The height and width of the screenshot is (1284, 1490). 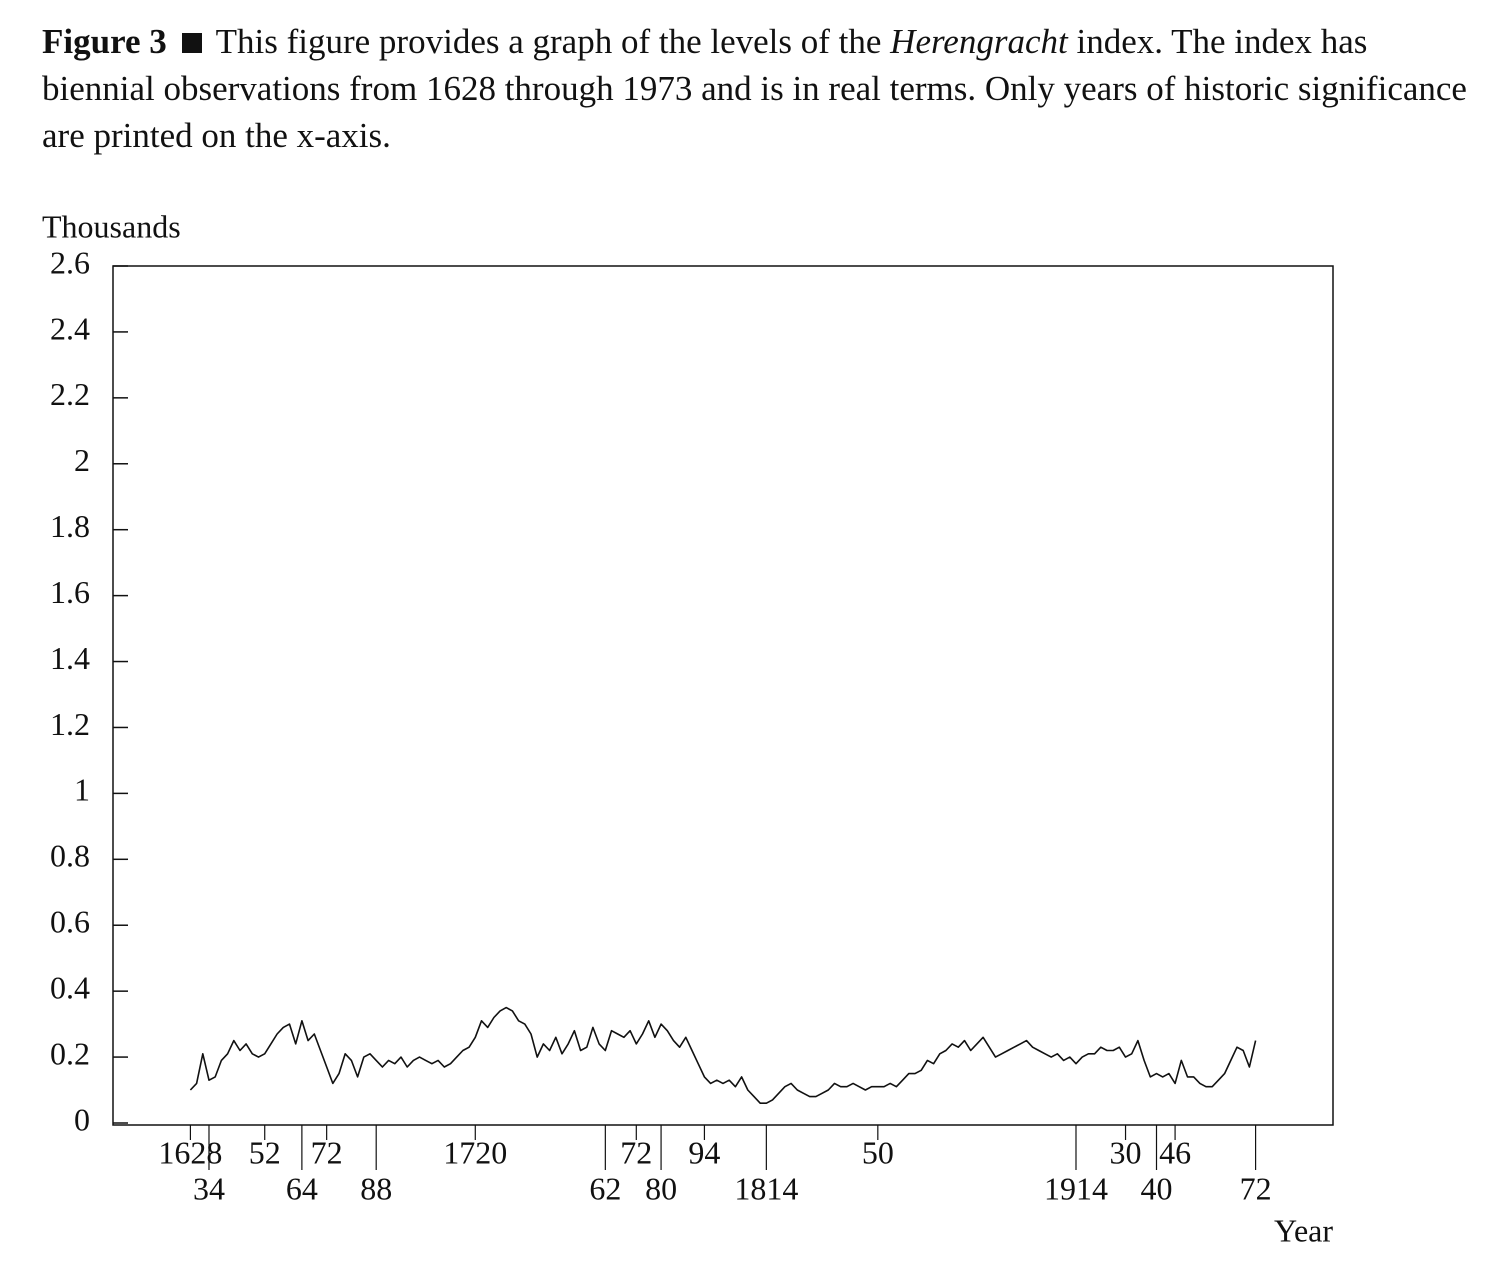 What do you see at coordinates (1175, 1152) in the screenshot?
I see `x-tick-label: 46` at bounding box center [1175, 1152].